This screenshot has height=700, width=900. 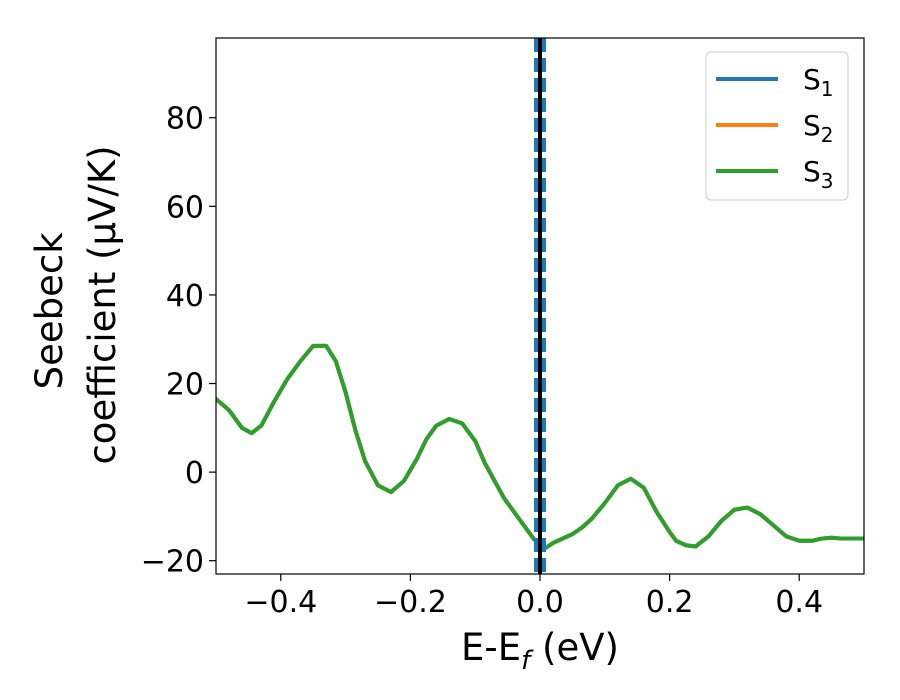 What do you see at coordinates (818, 82) in the screenshot?
I see `legend-label-1: S1` at bounding box center [818, 82].